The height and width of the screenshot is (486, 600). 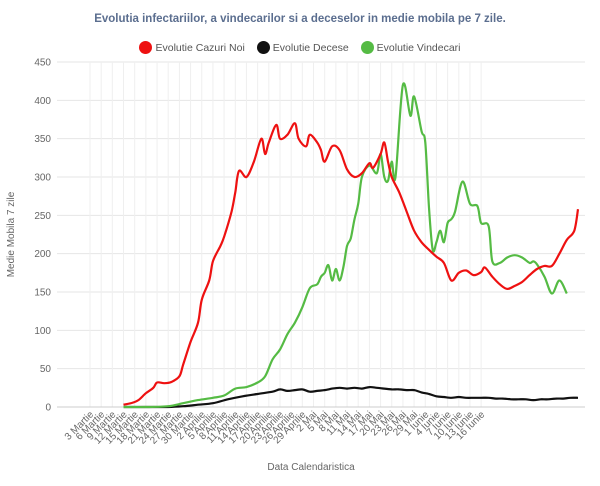 I want to click on y-tick-label: 450, so click(x=42, y=63).